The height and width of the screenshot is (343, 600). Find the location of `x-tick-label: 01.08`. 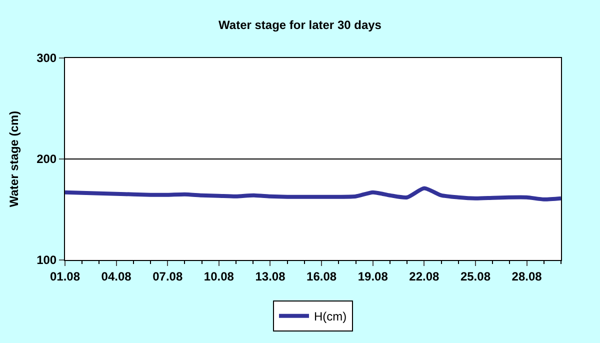

x-tick-label: 01.08 is located at coordinates (65, 276).